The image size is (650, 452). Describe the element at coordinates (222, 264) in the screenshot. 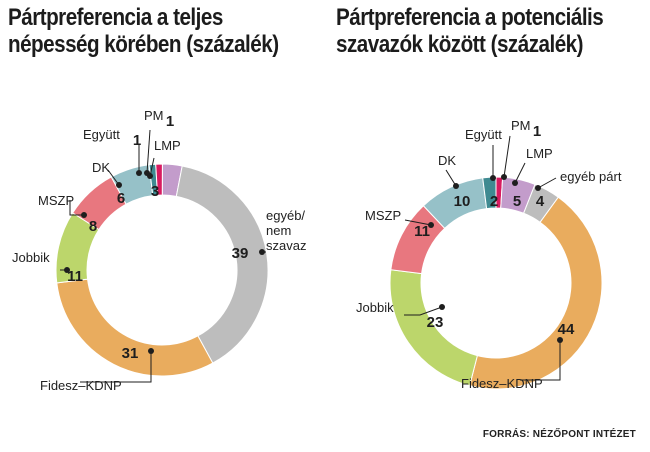

I see `slice-egy-b` at that location.